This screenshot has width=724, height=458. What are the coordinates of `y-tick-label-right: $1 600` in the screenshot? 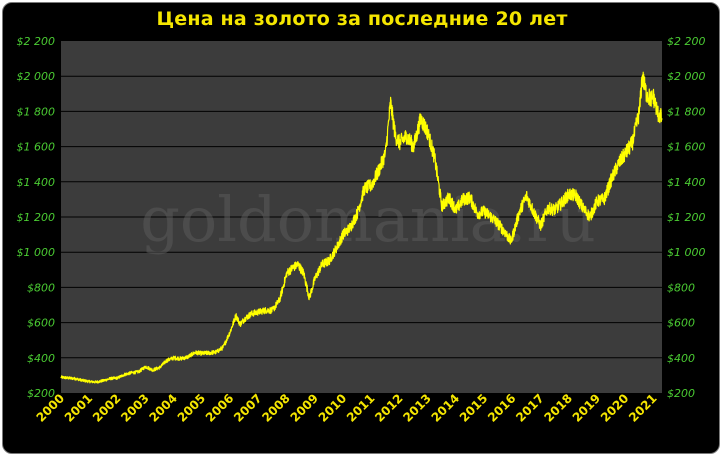 It's located at (686, 147).